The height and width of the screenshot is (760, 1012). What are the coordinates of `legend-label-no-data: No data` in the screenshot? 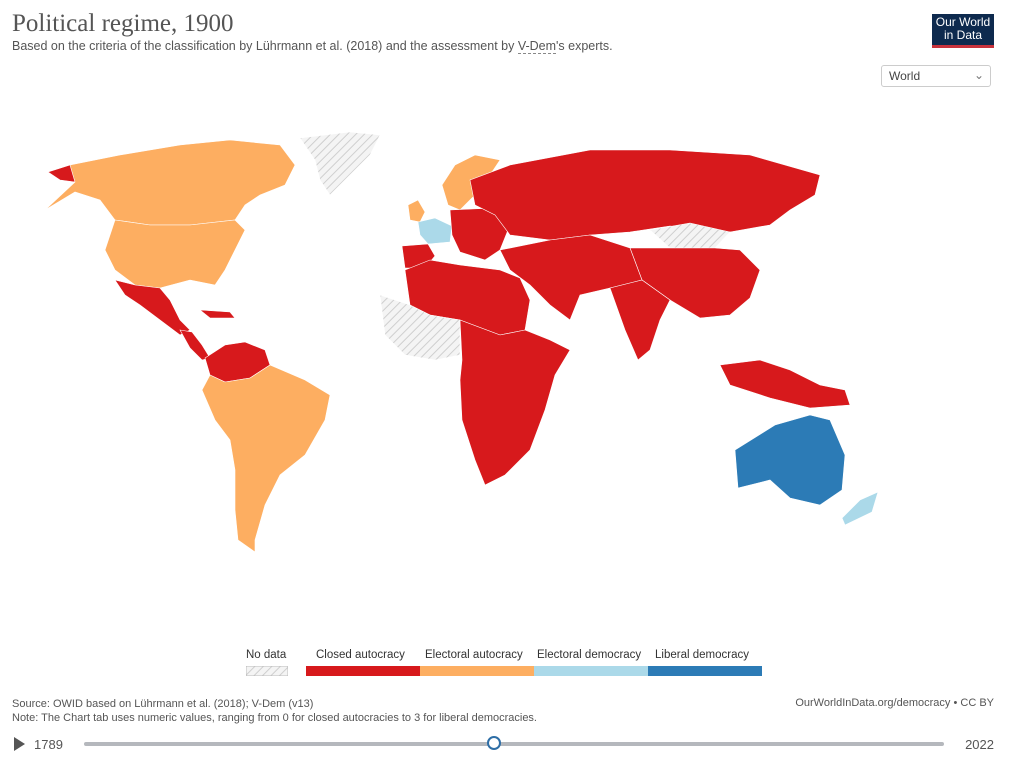 It's located at (266, 655).